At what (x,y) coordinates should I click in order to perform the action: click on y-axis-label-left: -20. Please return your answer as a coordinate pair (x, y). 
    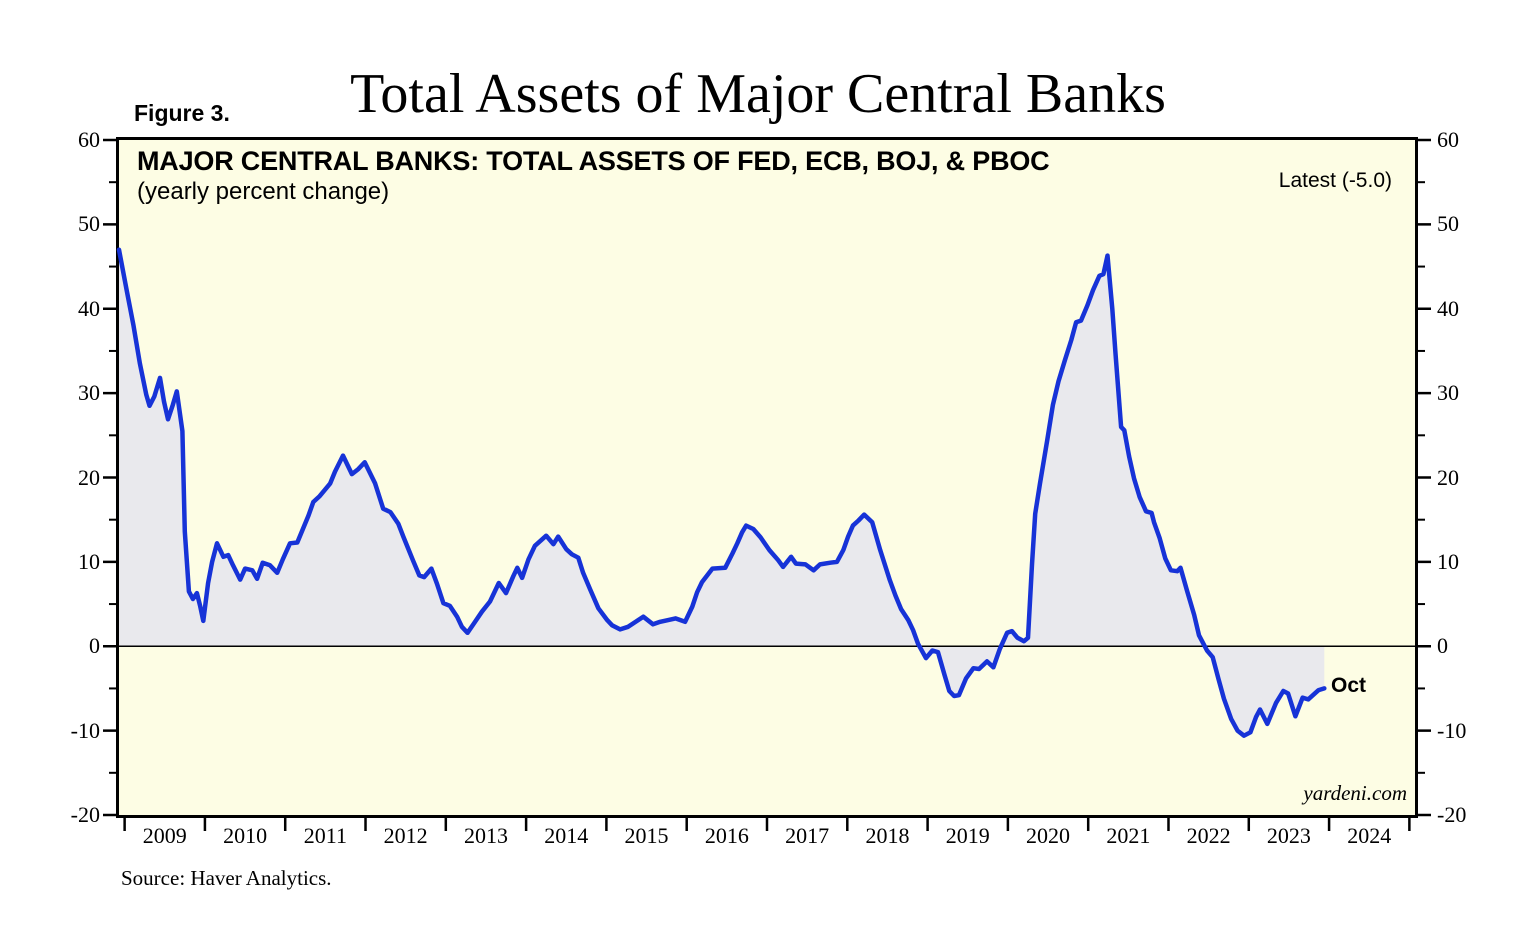
    Looking at the image, I should click on (85, 814).